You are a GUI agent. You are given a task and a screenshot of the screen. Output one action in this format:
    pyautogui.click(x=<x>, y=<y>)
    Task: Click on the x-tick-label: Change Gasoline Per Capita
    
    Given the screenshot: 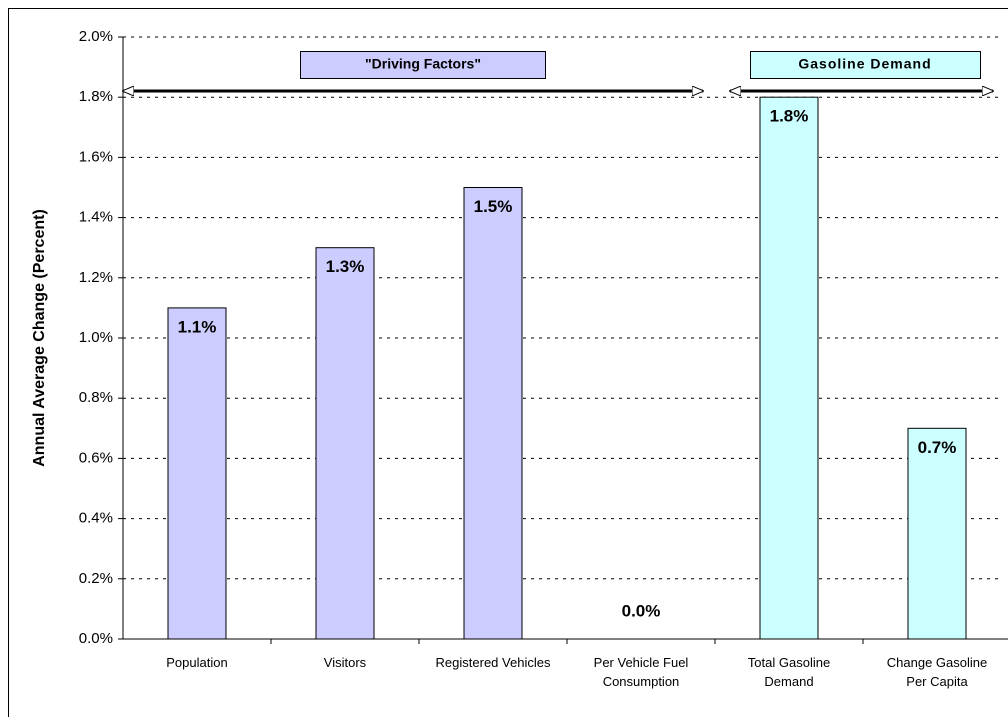 What is the action you would take?
    pyautogui.click(x=937, y=672)
    